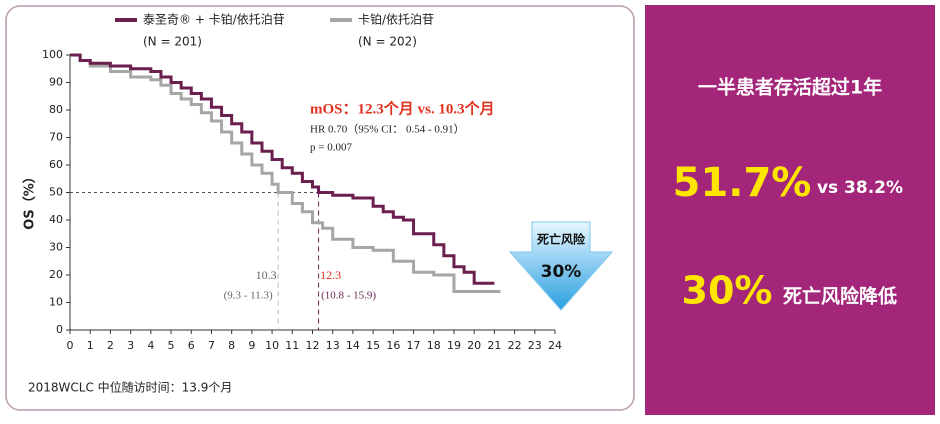  I want to click on p-annotation: p = 0.007, so click(331, 148).